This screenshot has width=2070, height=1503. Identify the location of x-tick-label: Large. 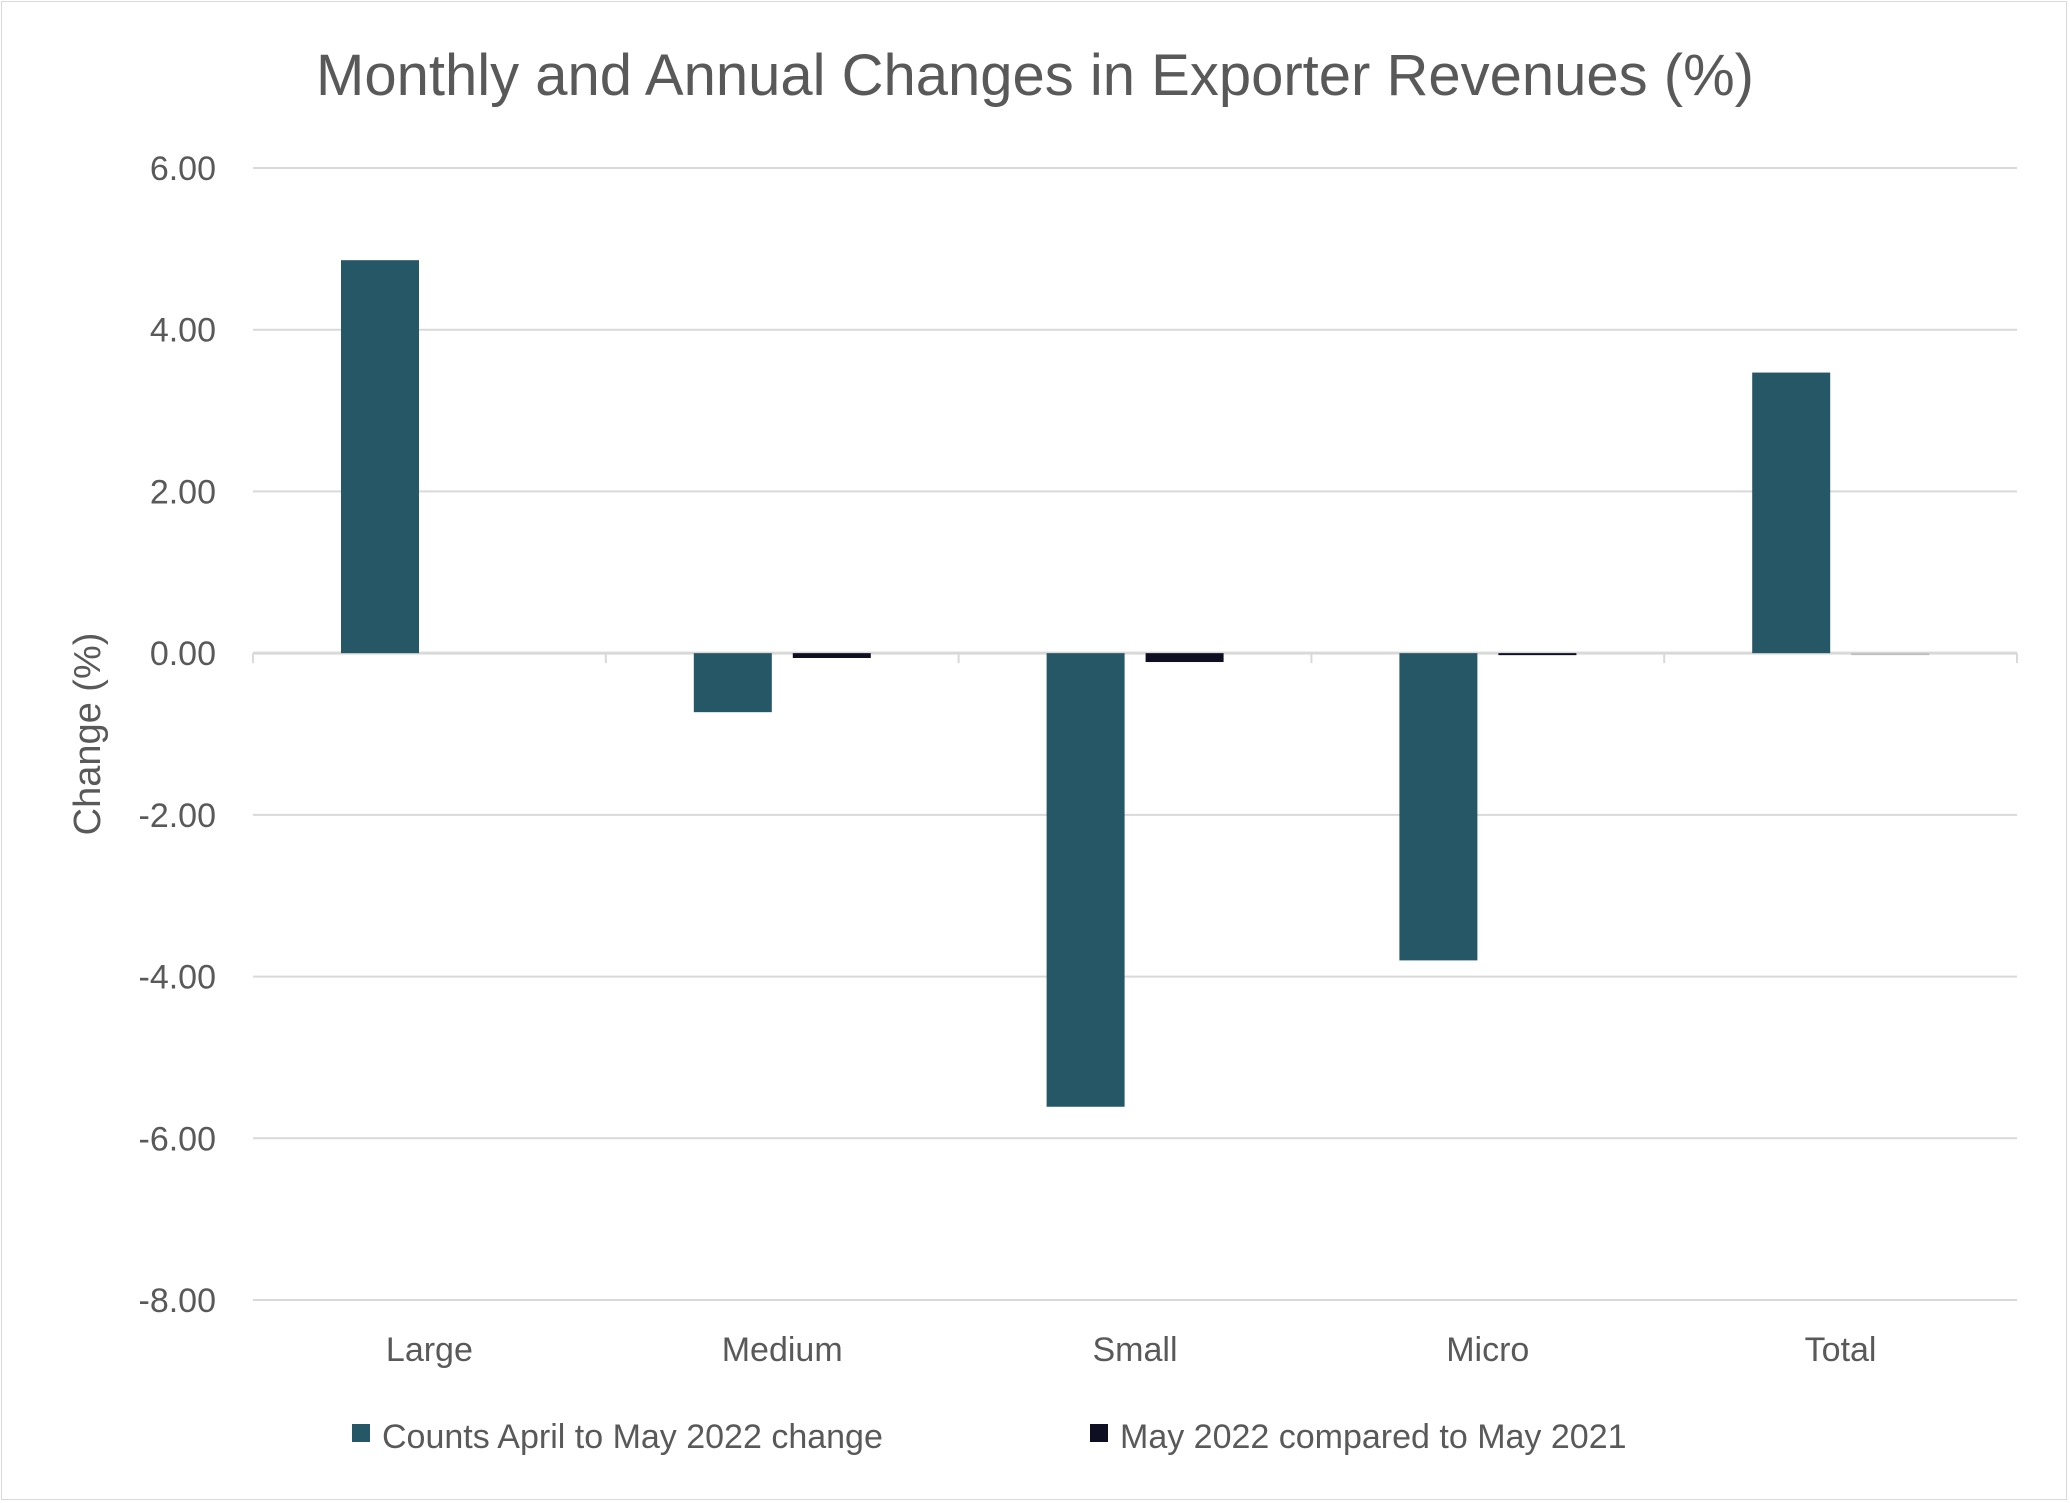
(429, 1350).